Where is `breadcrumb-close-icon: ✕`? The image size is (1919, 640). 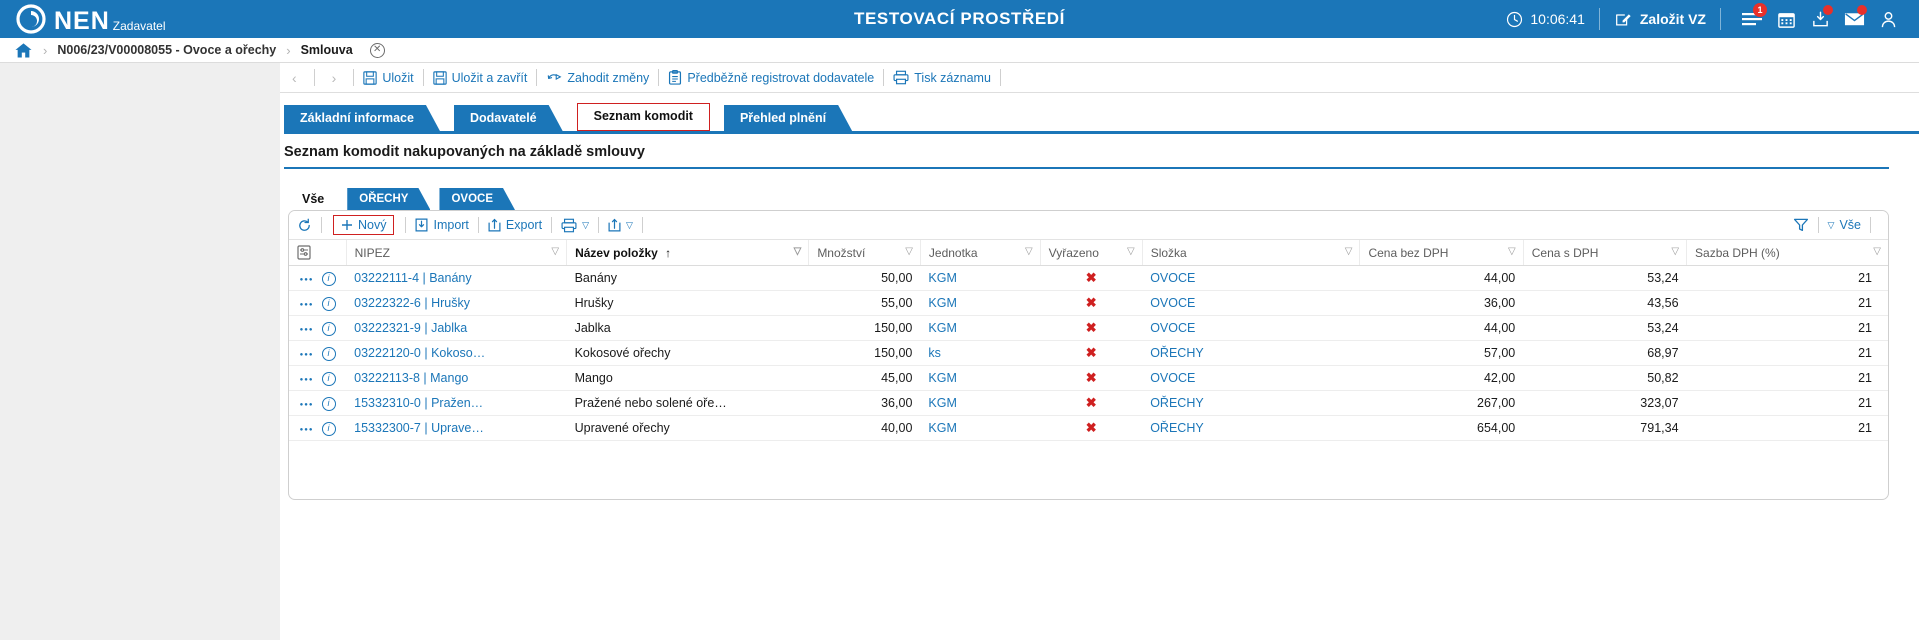 breadcrumb-close-icon: ✕ is located at coordinates (377, 50).